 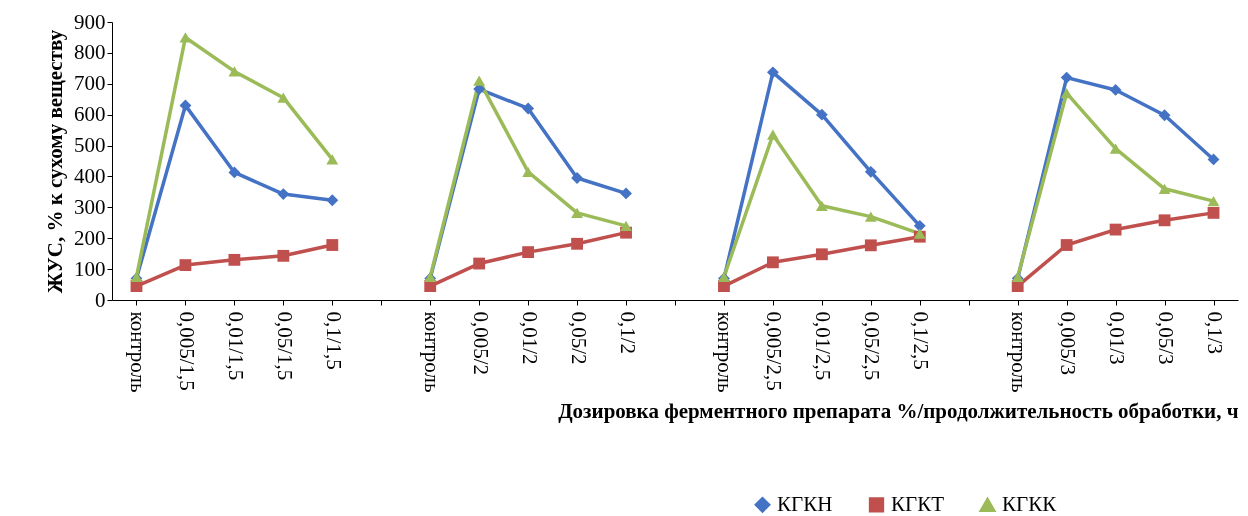 I want to click on y-tick-label: 800, so click(x=90, y=52).